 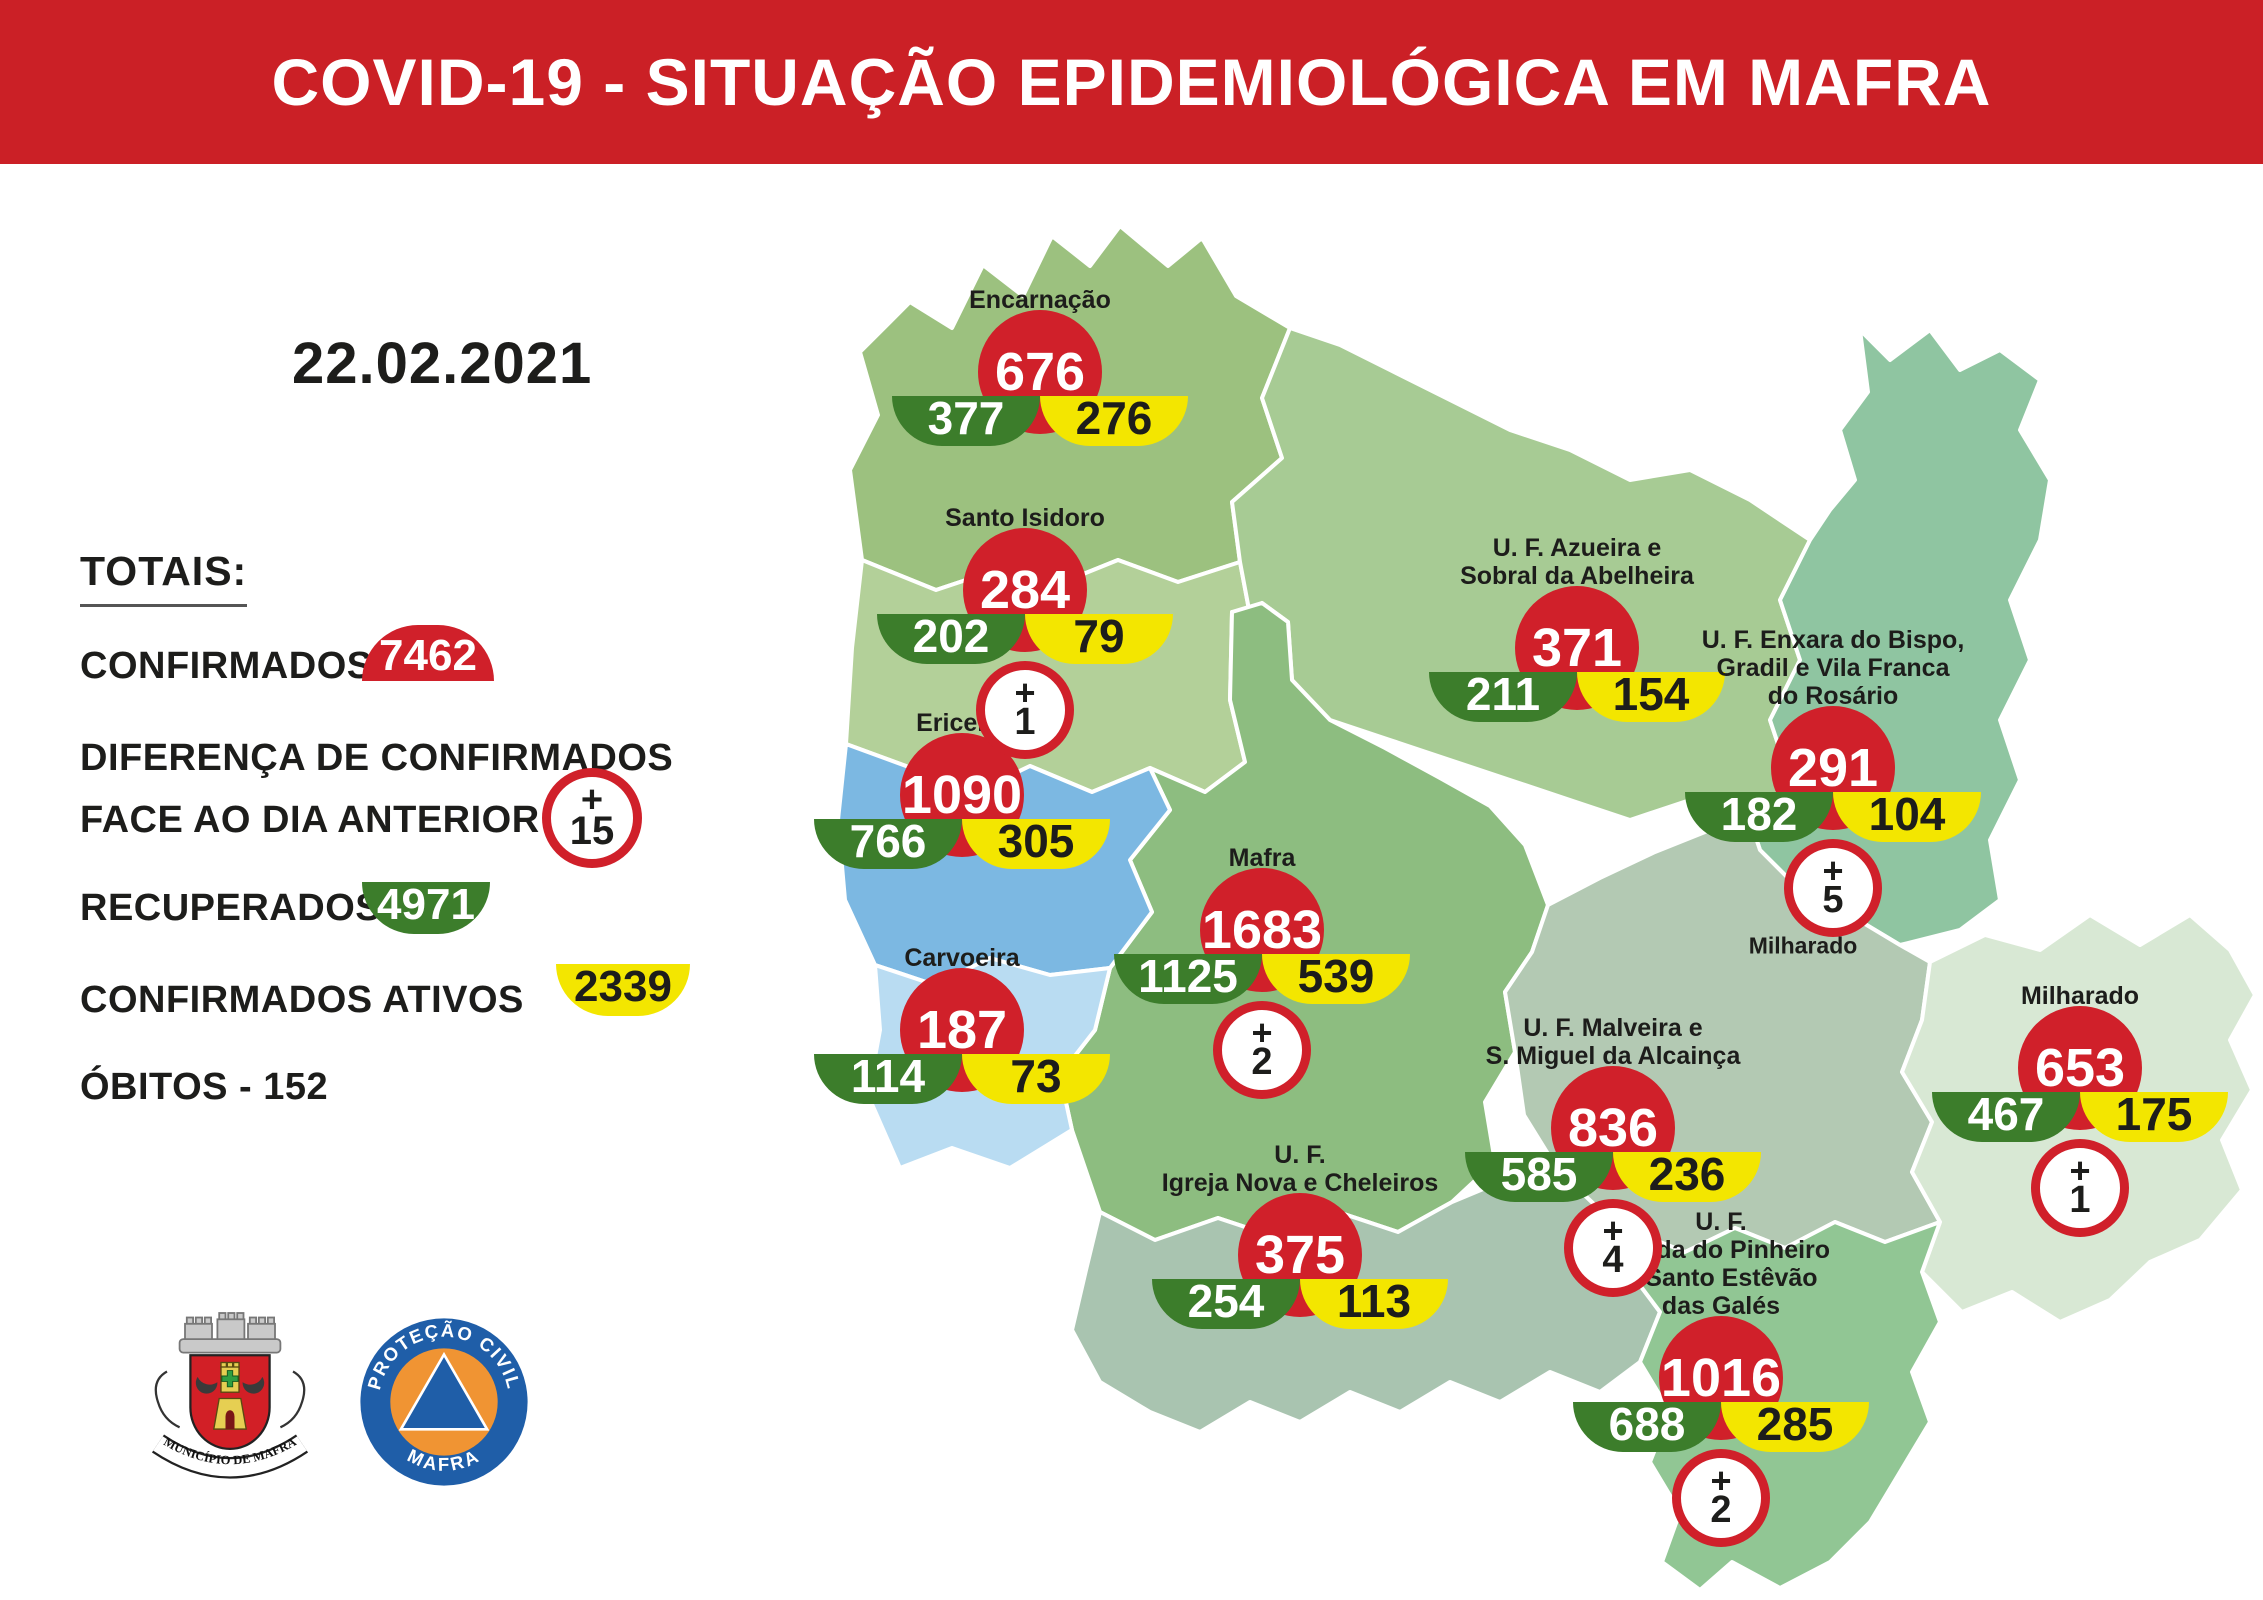 I want to click on region-name: Santo Isidoro, so click(x=1025, y=518).